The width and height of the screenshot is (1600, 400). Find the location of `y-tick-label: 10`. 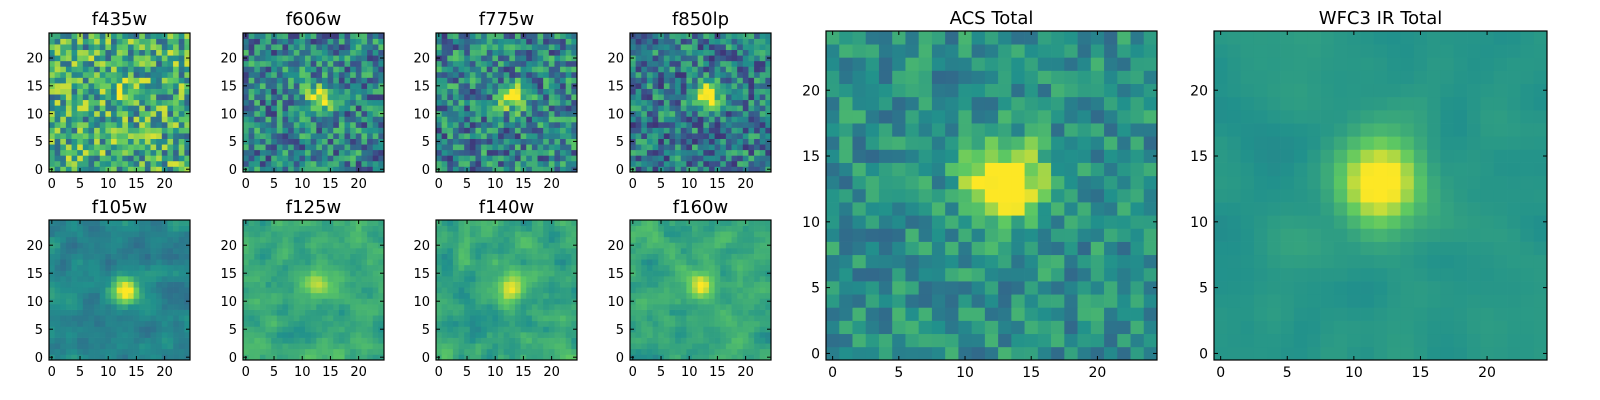

y-tick-label: 10 is located at coordinates (615, 114).